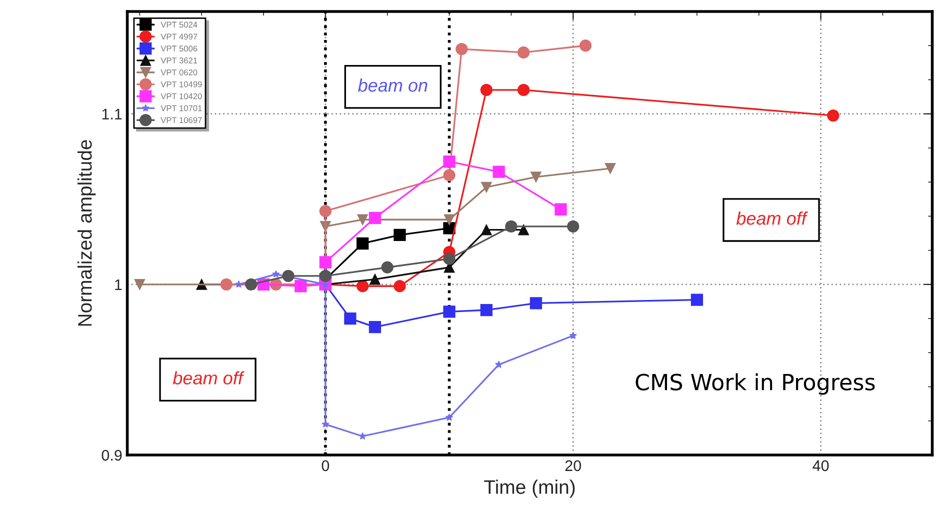 Image resolution: width=936 pixels, height=523 pixels. I want to click on x-tick-label: 0, so click(326, 466).